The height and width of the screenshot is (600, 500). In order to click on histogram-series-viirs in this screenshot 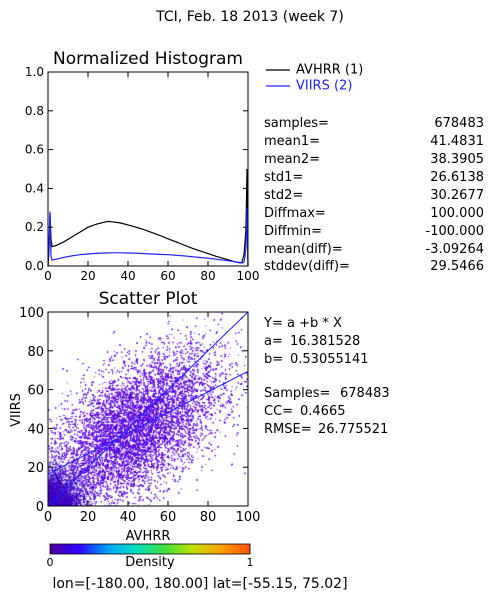, I will do `click(148, 237)`.